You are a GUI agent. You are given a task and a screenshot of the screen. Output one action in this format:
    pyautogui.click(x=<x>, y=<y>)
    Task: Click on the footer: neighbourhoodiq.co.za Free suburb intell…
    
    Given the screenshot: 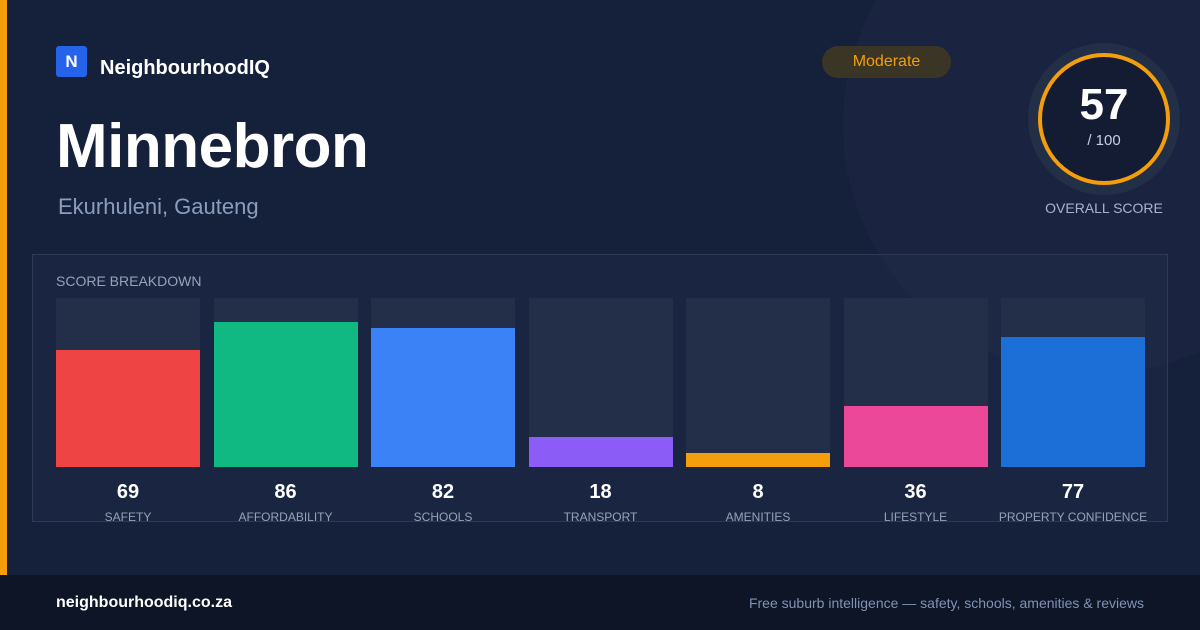 What is the action you would take?
    pyautogui.click(x=600, y=602)
    